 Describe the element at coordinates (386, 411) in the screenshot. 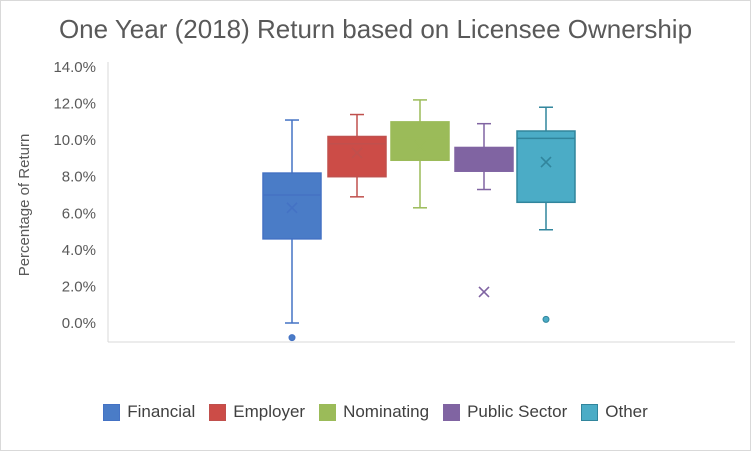

I see `legend-label: Nominating` at that location.